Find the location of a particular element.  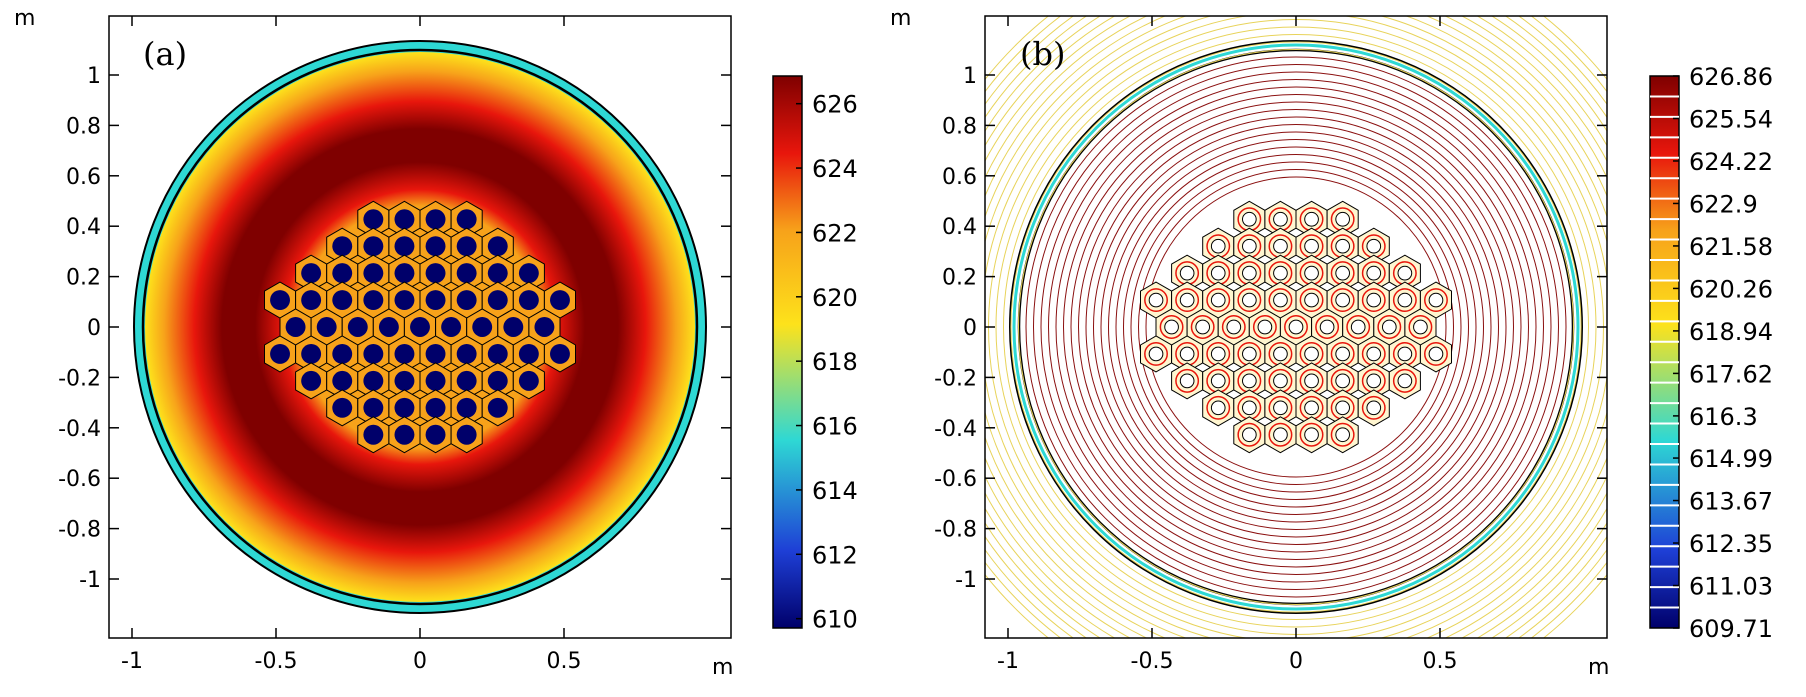

colorbar-tick-label: 620 is located at coordinates (835, 298).